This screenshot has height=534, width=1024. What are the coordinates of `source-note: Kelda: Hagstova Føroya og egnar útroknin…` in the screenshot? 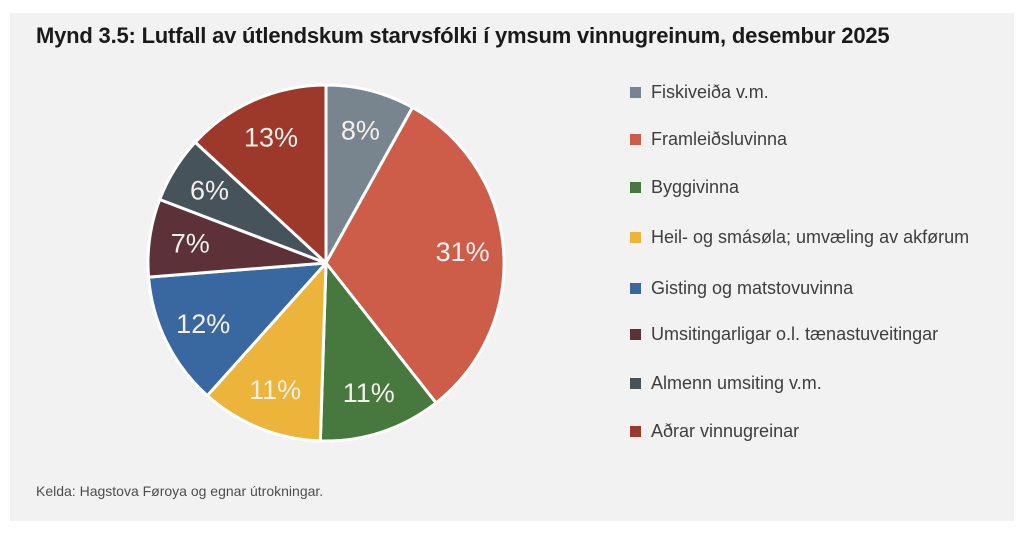 It's located at (180, 491).